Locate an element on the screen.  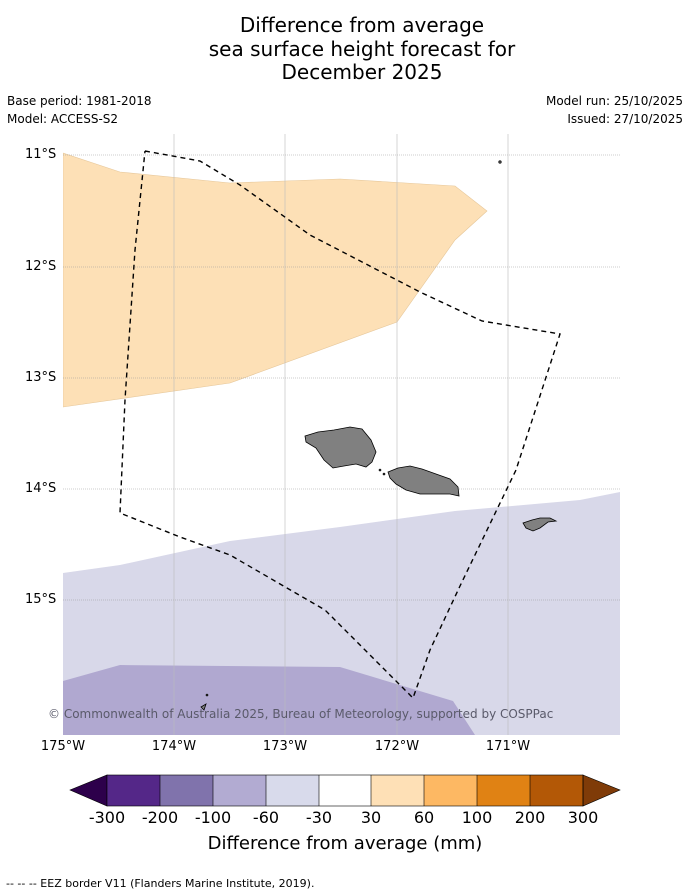
lon-label-172w: 172°W is located at coordinates (397, 746).